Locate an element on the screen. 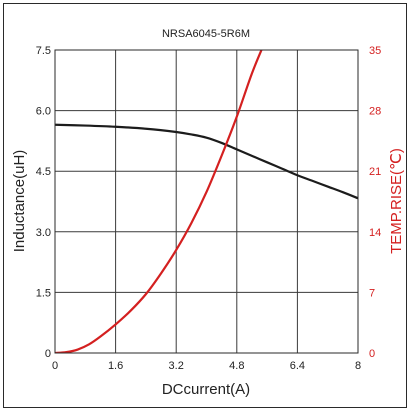 The image size is (414, 414). x-tick-label: 1.6 is located at coordinates (115, 366).